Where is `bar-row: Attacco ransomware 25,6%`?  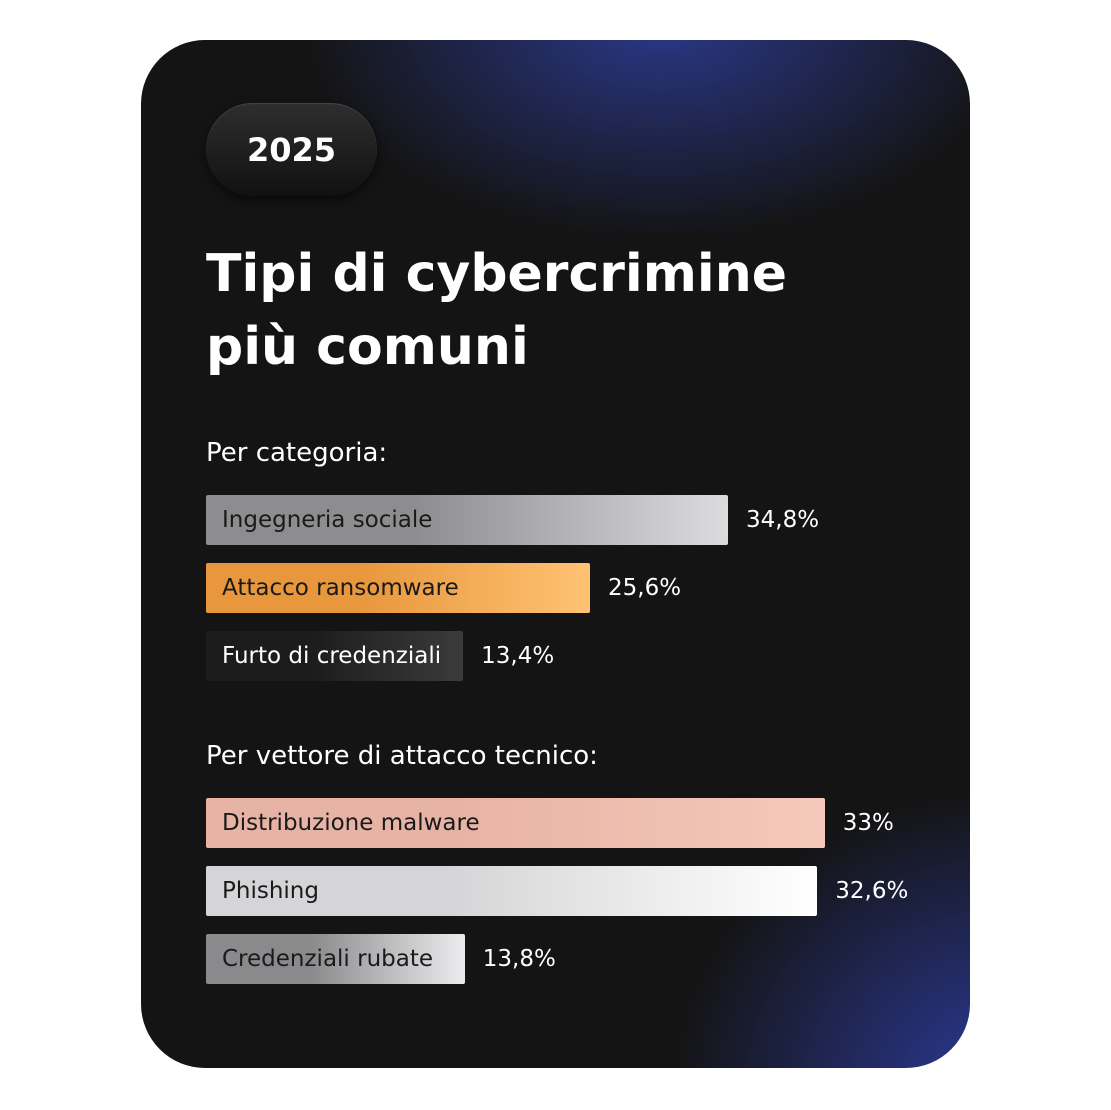
bar-row: Attacco ransomware 25,6% is located at coordinates (512, 588).